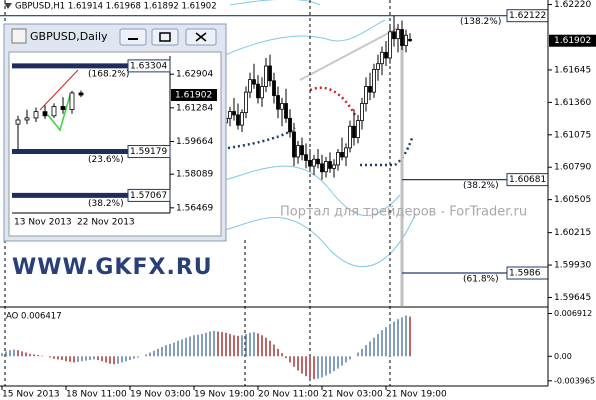 This screenshot has height=400, width=596. Describe the element at coordinates (112, 267) in the screenshot. I see `logo: WWW.GKFX.RU` at that location.